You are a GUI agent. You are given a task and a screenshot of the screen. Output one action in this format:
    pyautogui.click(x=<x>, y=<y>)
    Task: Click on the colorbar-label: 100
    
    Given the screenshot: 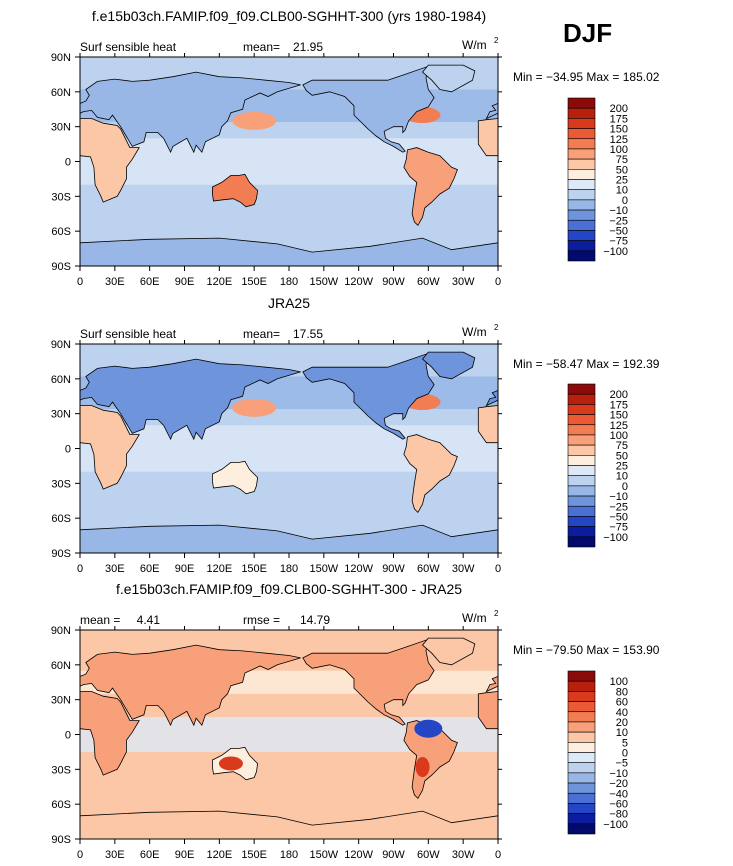 What is the action you would take?
    pyautogui.click(x=619, y=682)
    